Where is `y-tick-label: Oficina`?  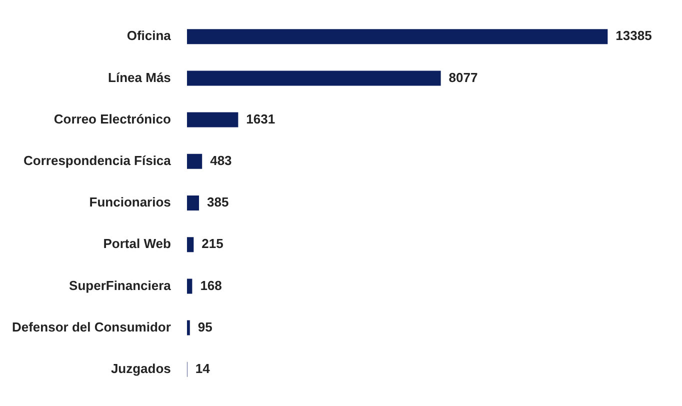 y-tick-label: Oficina is located at coordinates (149, 36).